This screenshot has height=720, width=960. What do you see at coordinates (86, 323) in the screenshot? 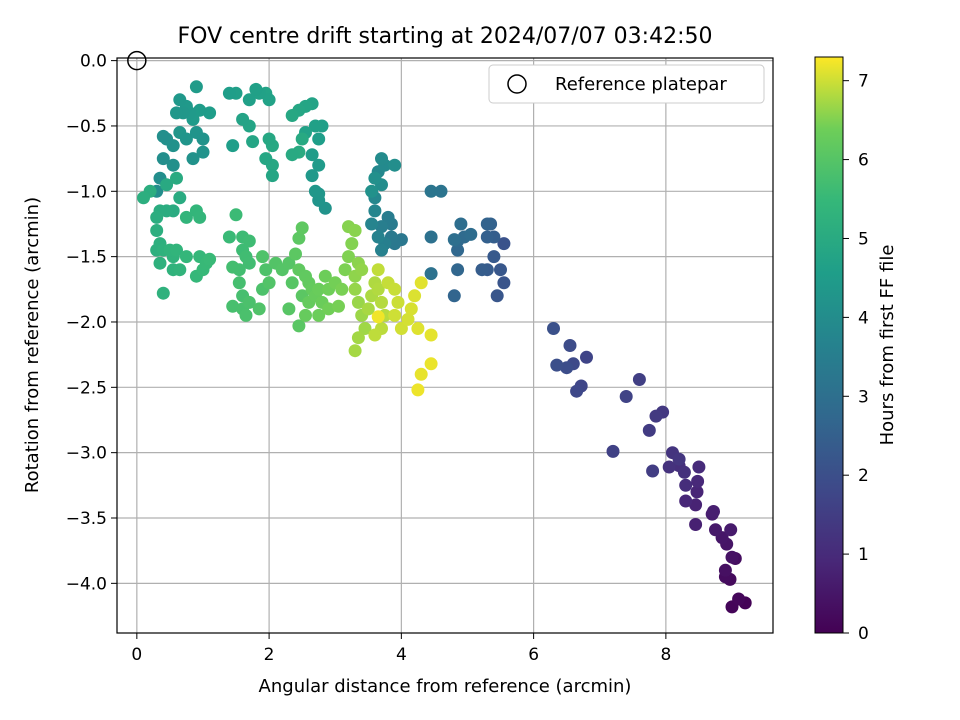
I see `y-tick-label: −2.0` at bounding box center [86, 323].